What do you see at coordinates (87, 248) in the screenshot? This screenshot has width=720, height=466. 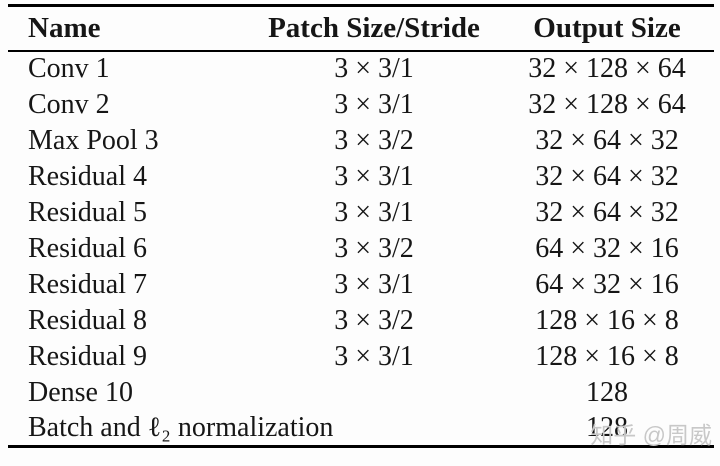 I see `cell-name: Residual 6` at bounding box center [87, 248].